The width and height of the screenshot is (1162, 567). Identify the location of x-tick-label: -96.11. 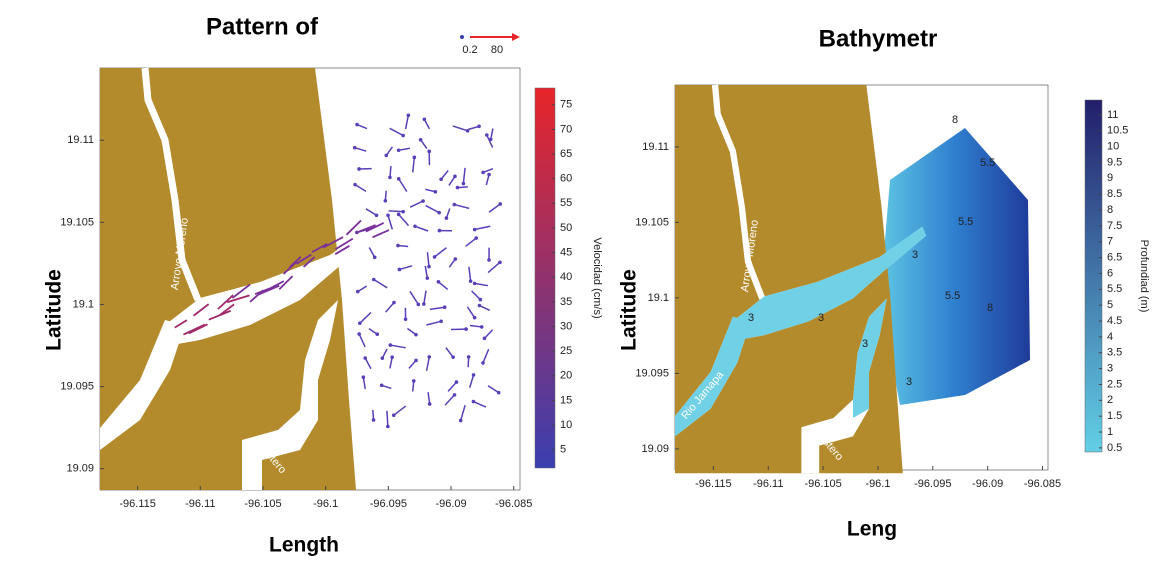
(768, 484).